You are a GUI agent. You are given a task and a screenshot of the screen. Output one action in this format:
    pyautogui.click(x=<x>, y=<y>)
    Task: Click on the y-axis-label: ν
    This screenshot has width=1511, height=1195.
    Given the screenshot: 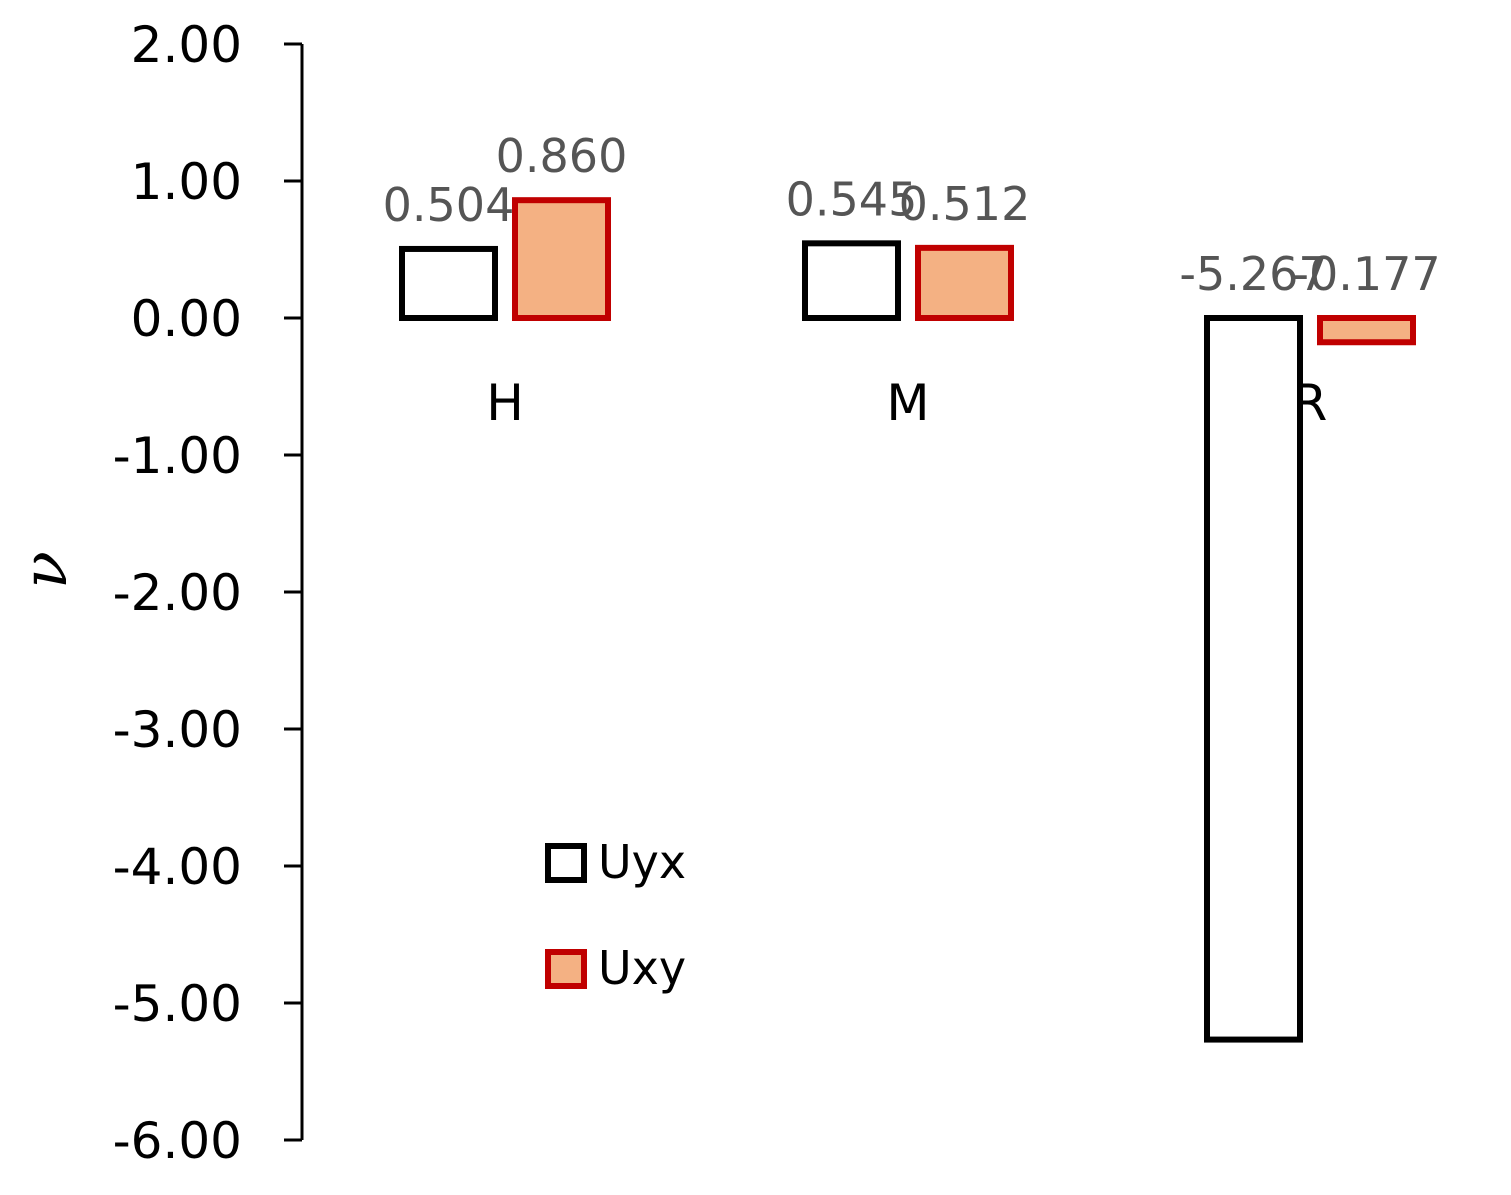 What is the action you would take?
    pyautogui.click(x=44, y=570)
    